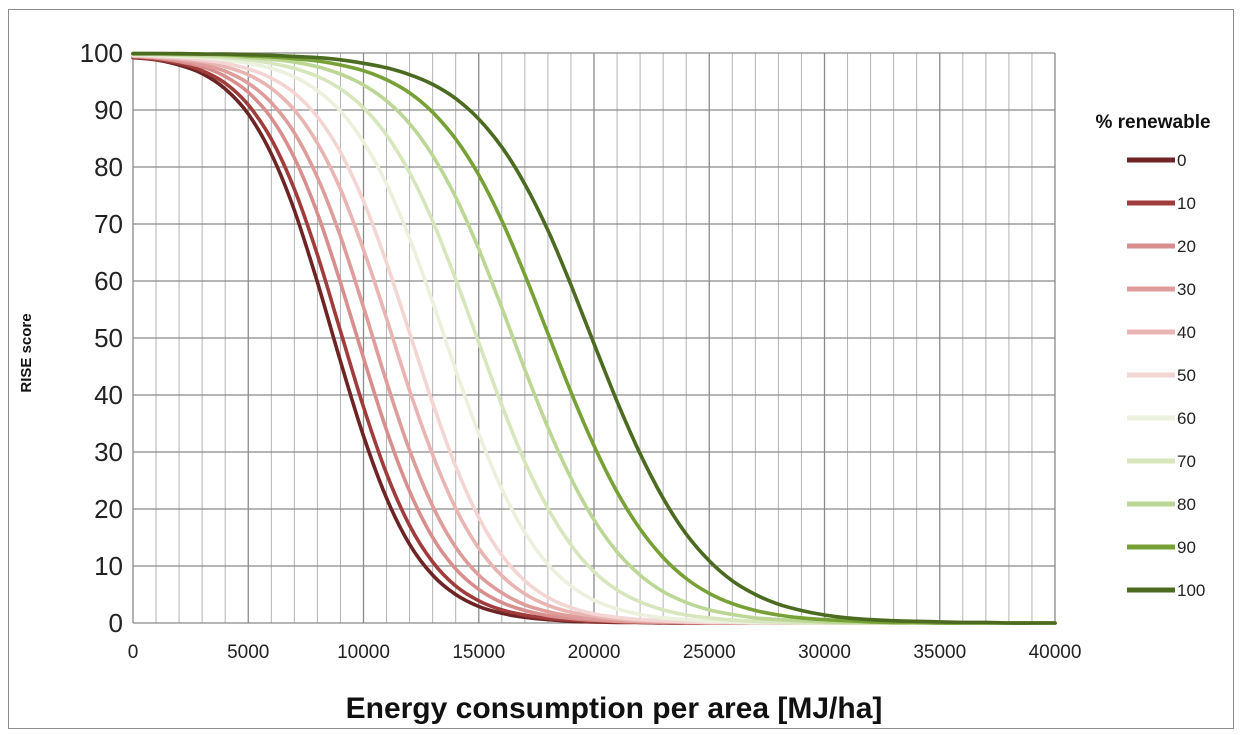 This screenshot has width=1241, height=735. What do you see at coordinates (939, 652) in the screenshot?
I see `x-tick-label: 35000` at bounding box center [939, 652].